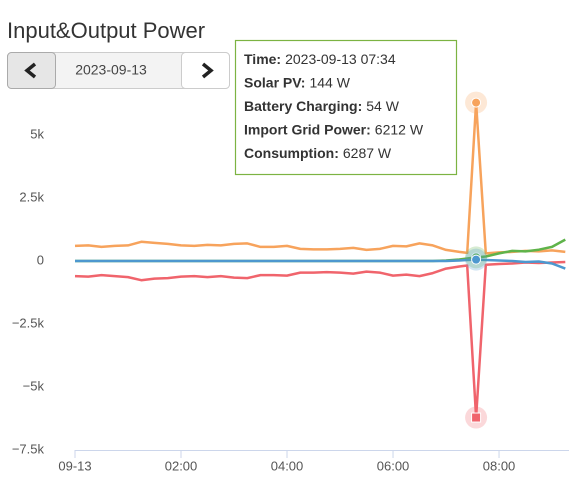 Image resolution: width=569 pixels, height=503 pixels. What do you see at coordinates (28, 448) in the screenshot?
I see `y-tick-label: −7.5k` at bounding box center [28, 448].